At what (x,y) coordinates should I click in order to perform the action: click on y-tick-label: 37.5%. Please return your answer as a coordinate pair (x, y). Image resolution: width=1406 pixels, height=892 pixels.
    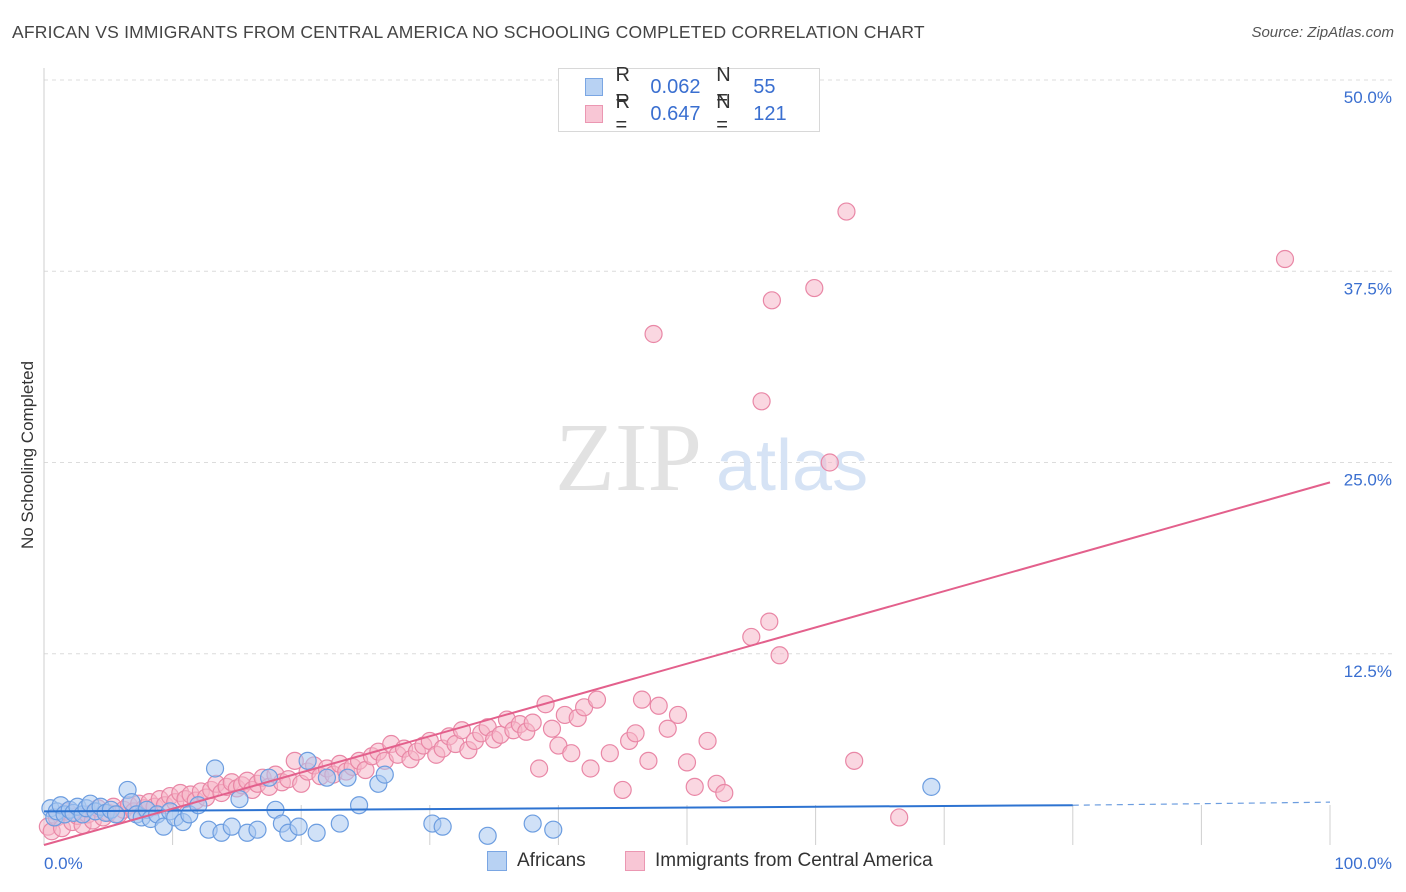
    Looking at the image, I should click on (1368, 288).